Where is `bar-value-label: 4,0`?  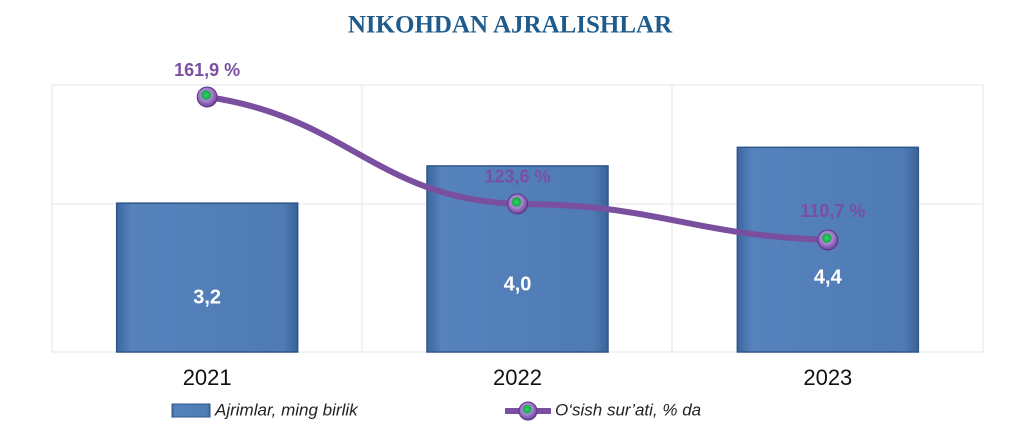
bar-value-label: 4,0 is located at coordinates (518, 284).